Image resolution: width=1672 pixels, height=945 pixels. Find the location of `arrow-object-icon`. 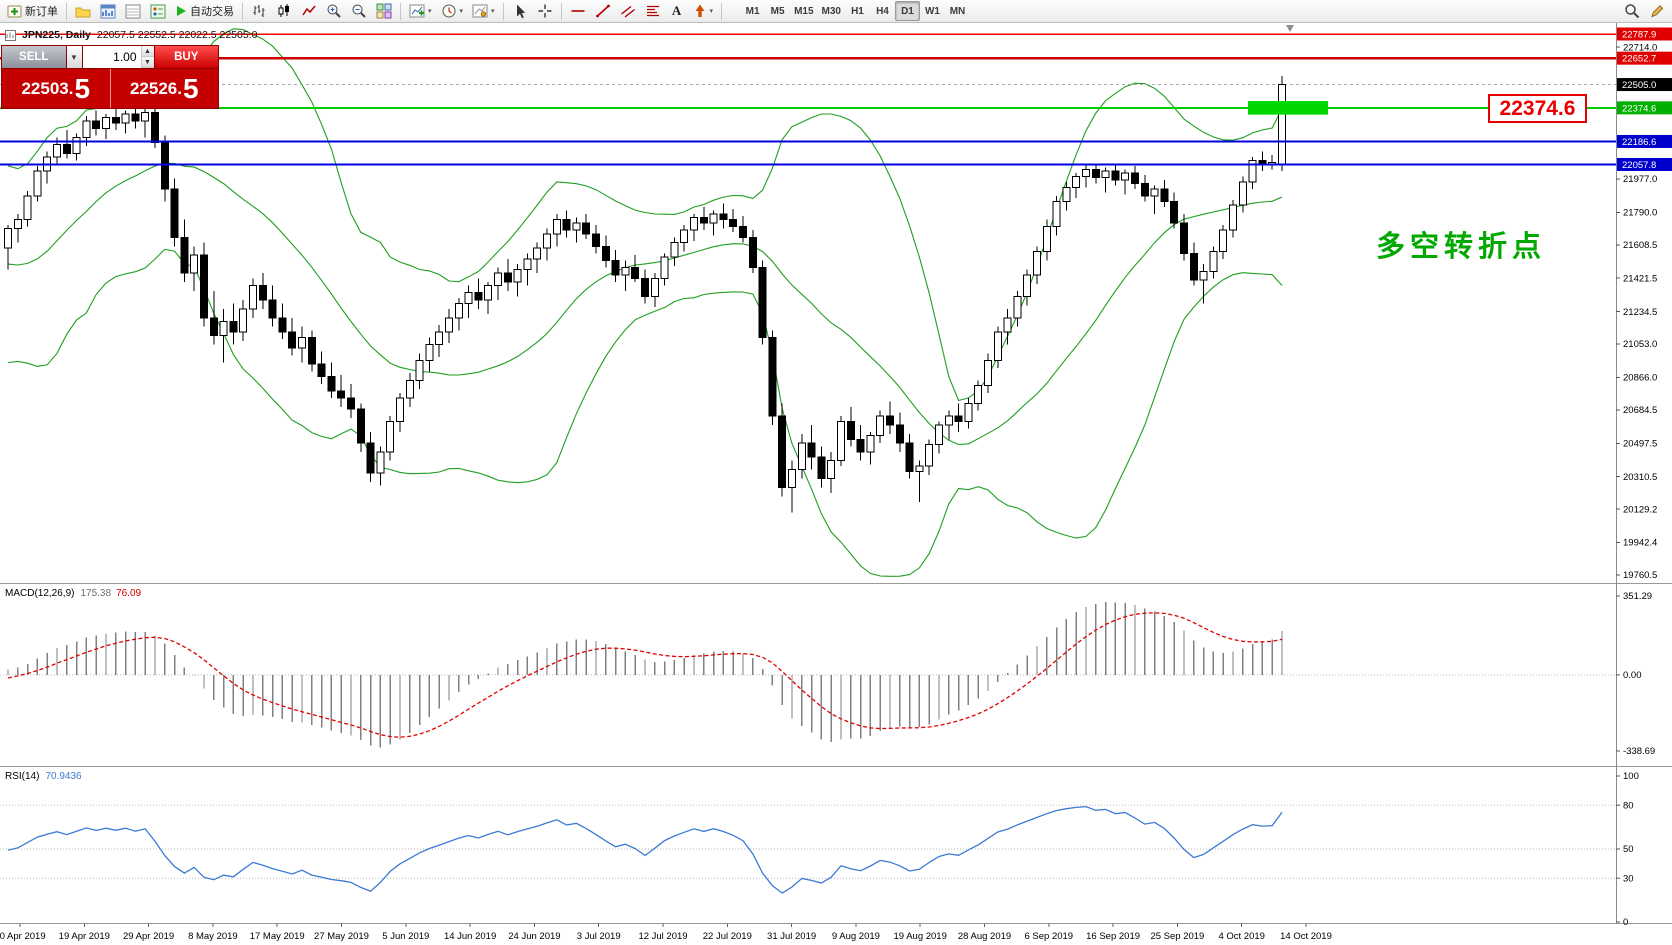

arrow-object-icon is located at coordinates (700, 10).